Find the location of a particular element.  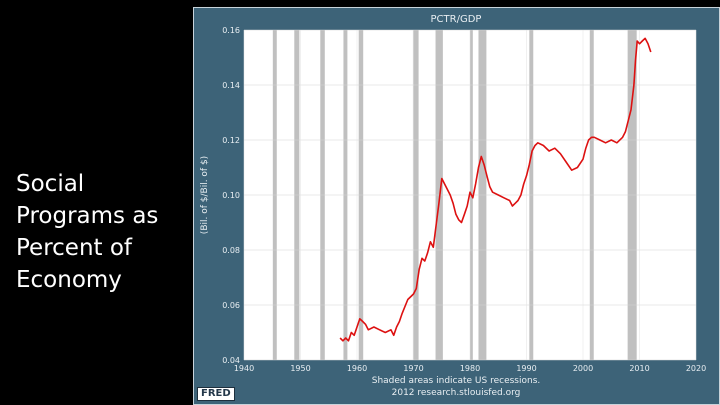

slide-title-line: Programs as is located at coordinates (87, 216).